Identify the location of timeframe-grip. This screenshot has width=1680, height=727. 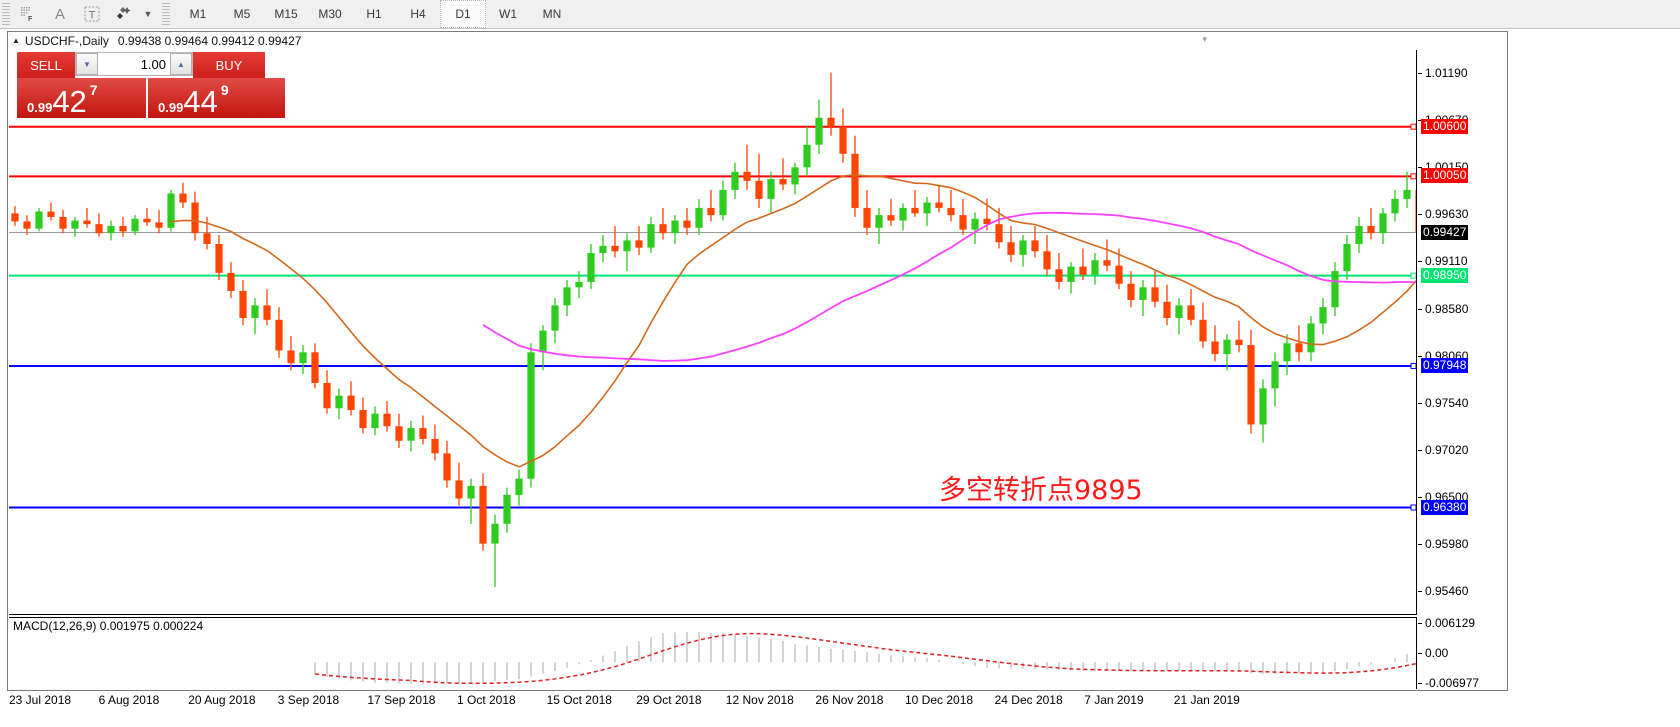
(166, 14).